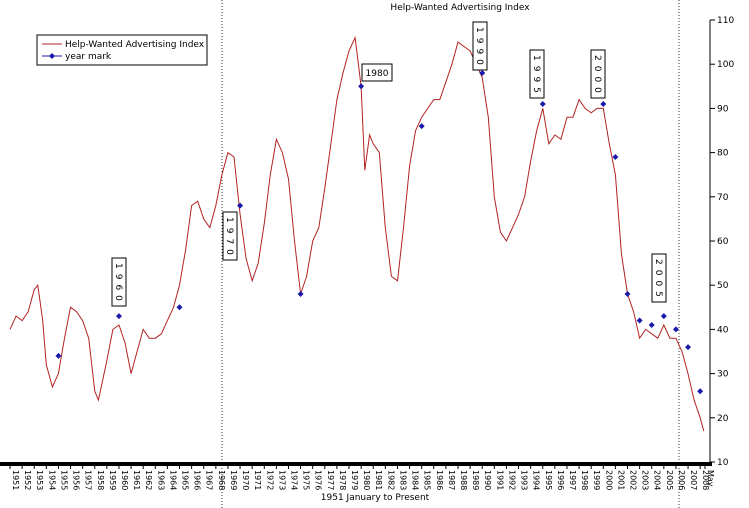 The height and width of the screenshot is (508, 749). Describe the element at coordinates (658, 280) in the screenshot. I see `annotation: 2005` at that location.